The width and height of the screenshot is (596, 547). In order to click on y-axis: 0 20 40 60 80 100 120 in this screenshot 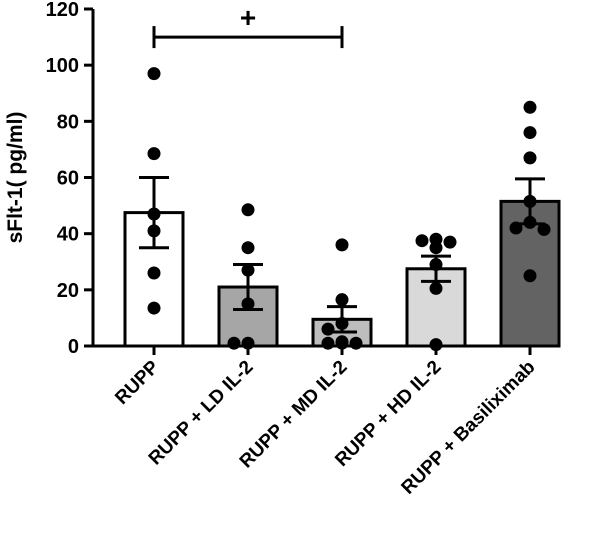, I will do `click(70, 179)`.